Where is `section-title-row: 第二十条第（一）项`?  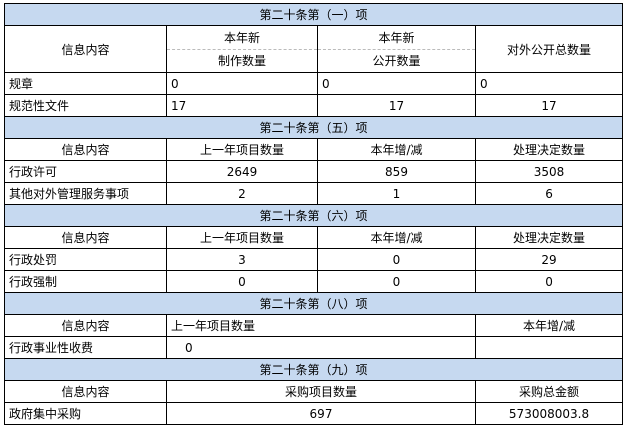 section-title-row: 第二十条第（一）项 is located at coordinates (313, 14).